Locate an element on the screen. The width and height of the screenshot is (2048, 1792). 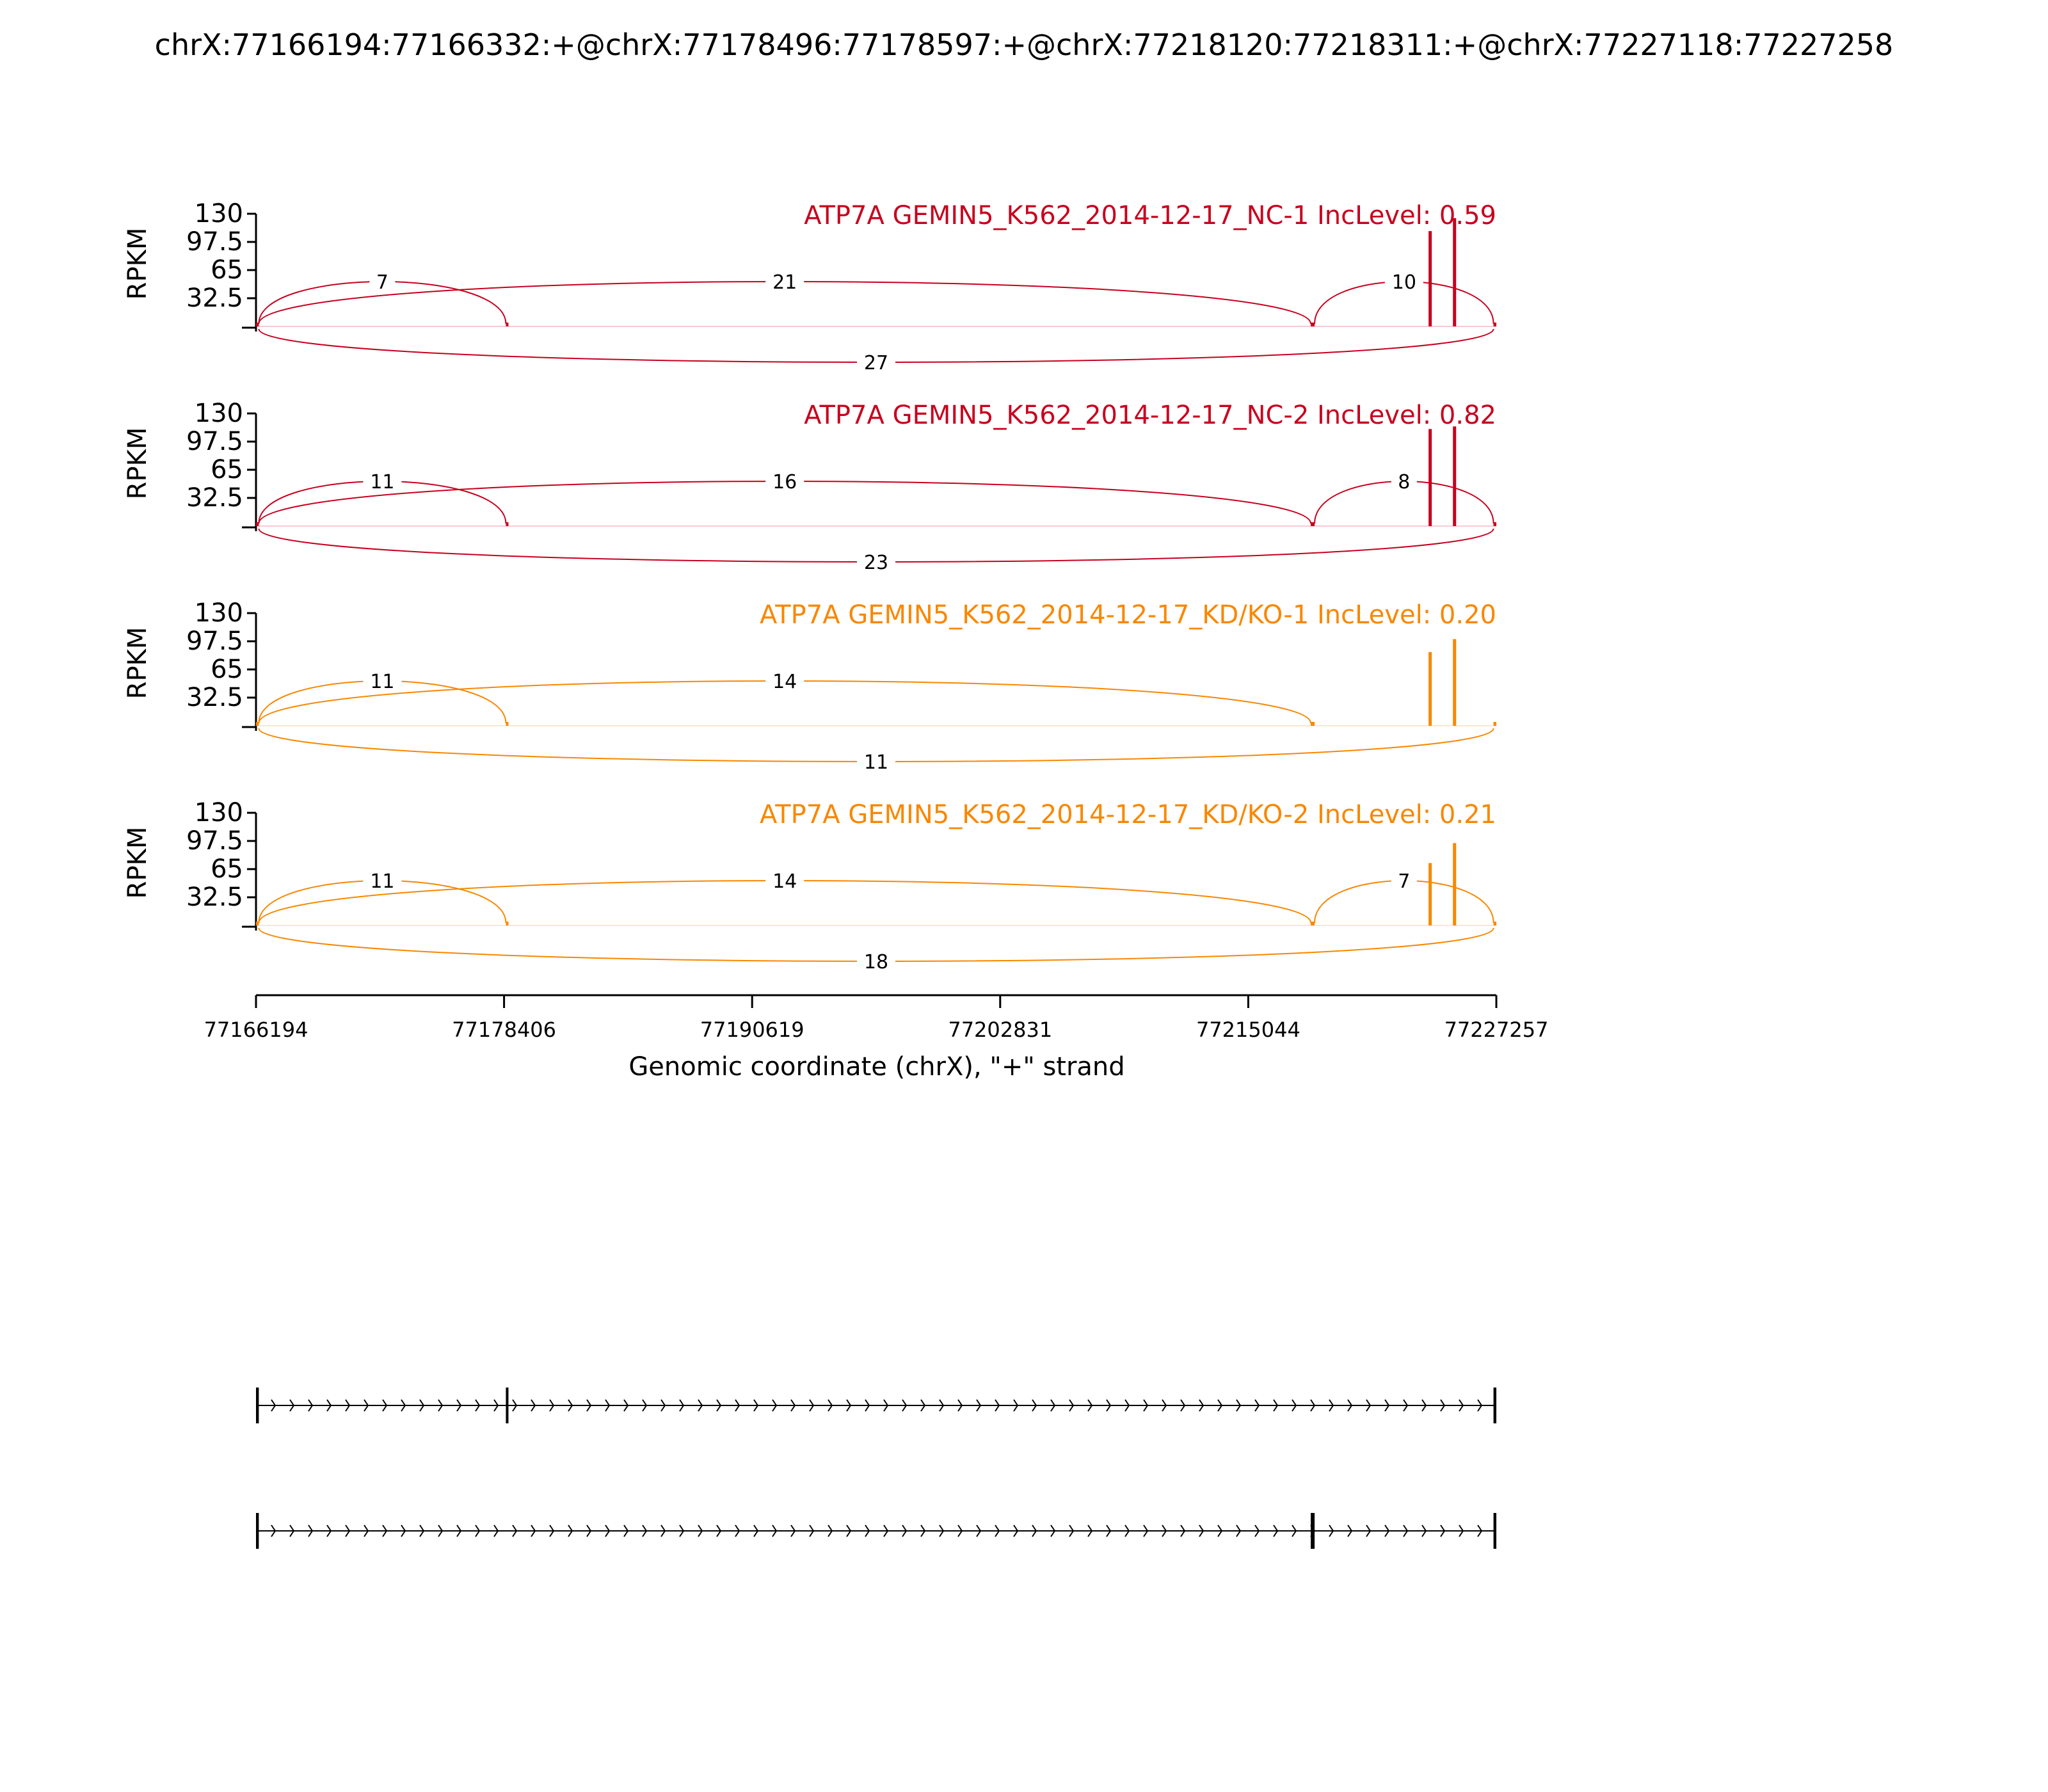
y-axis-label: RPKM is located at coordinates (137, 264).